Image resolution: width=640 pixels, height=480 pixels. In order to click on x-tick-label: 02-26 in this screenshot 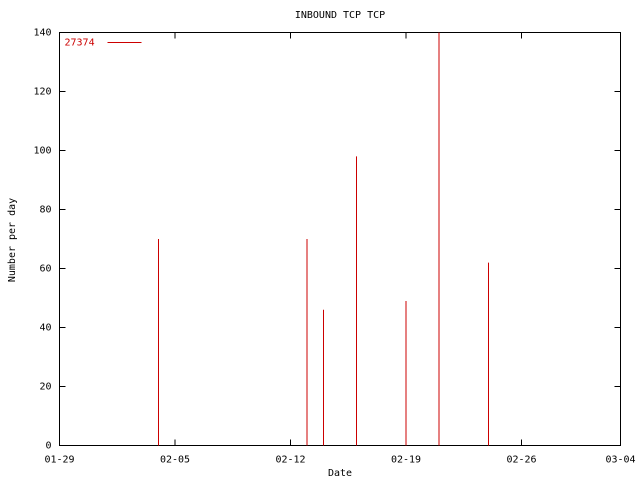, I will do `click(521, 460)`.